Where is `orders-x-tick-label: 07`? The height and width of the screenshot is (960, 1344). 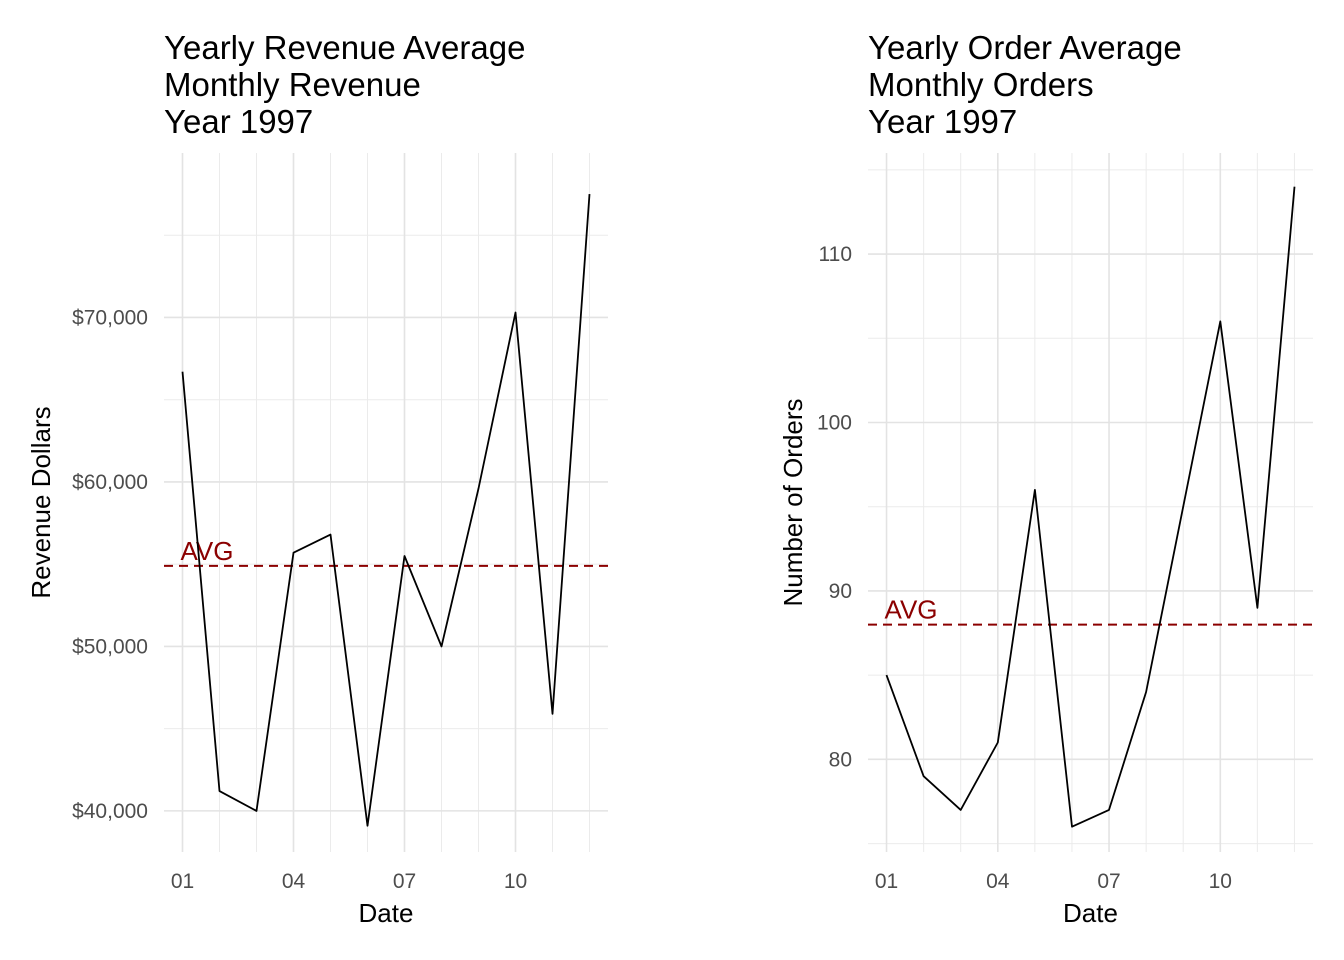
orders-x-tick-label: 07 is located at coordinates (1108, 881).